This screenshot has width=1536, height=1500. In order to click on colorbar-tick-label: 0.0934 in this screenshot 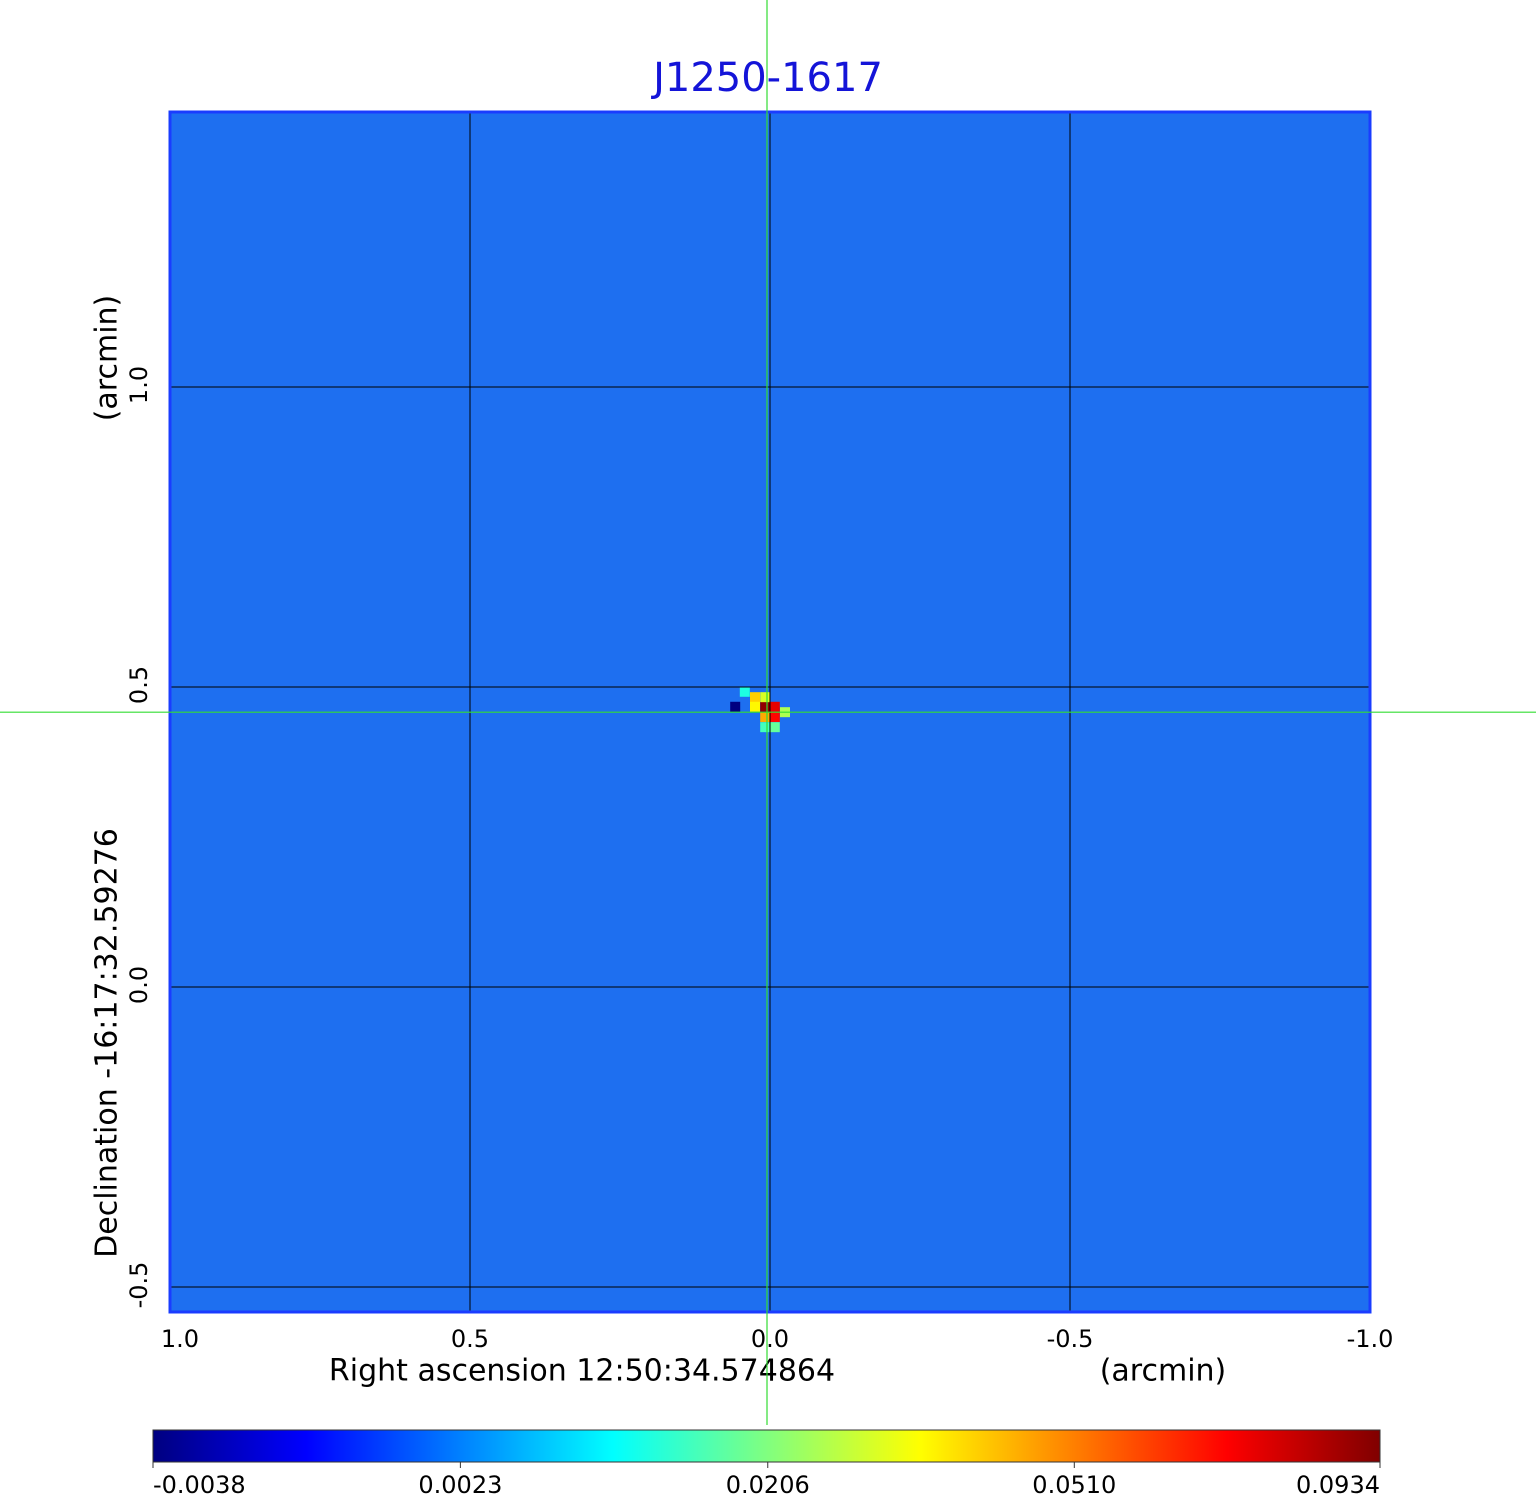, I will do `click(1338, 1485)`.